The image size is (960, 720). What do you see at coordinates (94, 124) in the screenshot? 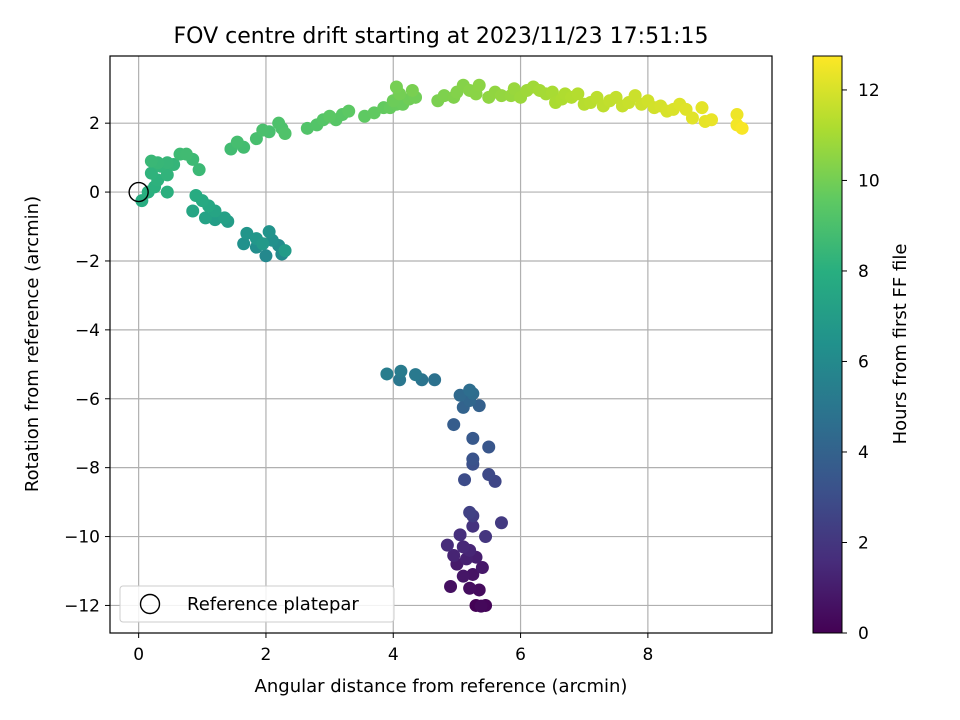
I see `y-tick-label: 2` at bounding box center [94, 124].